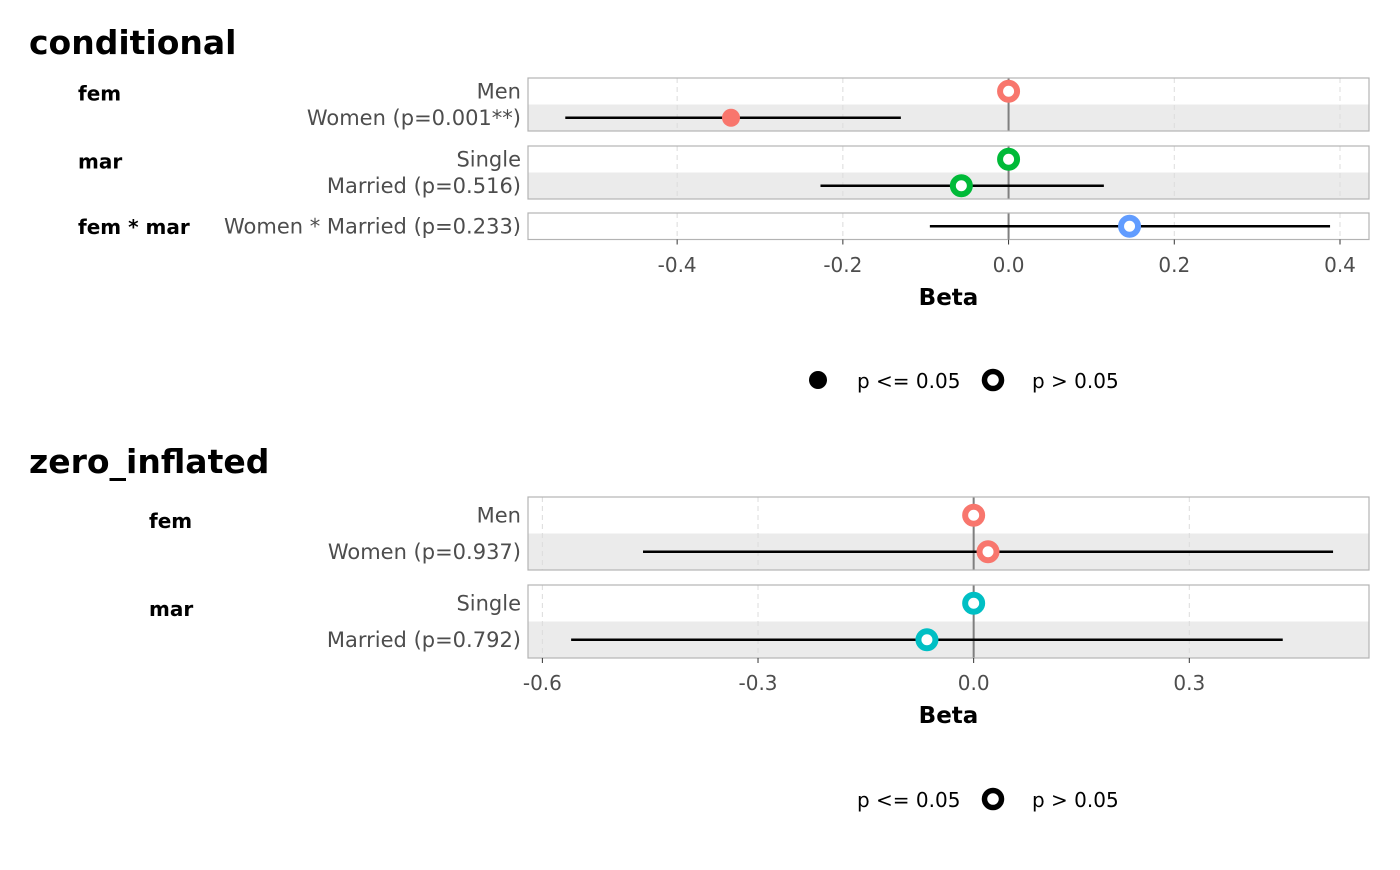  What do you see at coordinates (414, 118) in the screenshot?
I see `row-label: Women (p=0.001**)` at bounding box center [414, 118].